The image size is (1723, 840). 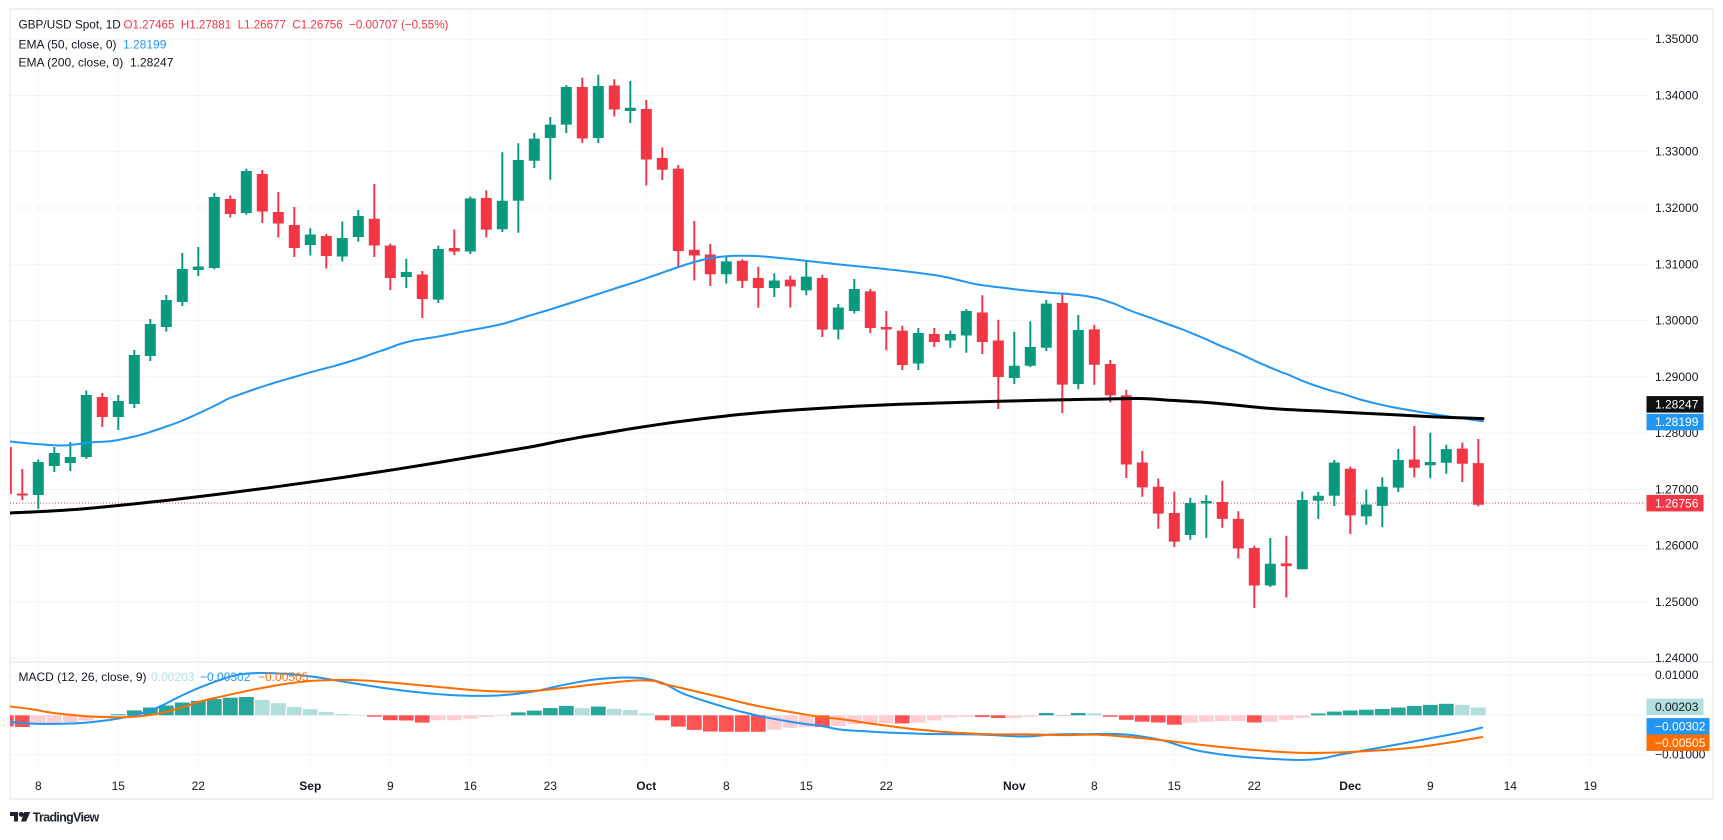 I want to click on svg-text: 1.26756, so click(x=1677, y=503).